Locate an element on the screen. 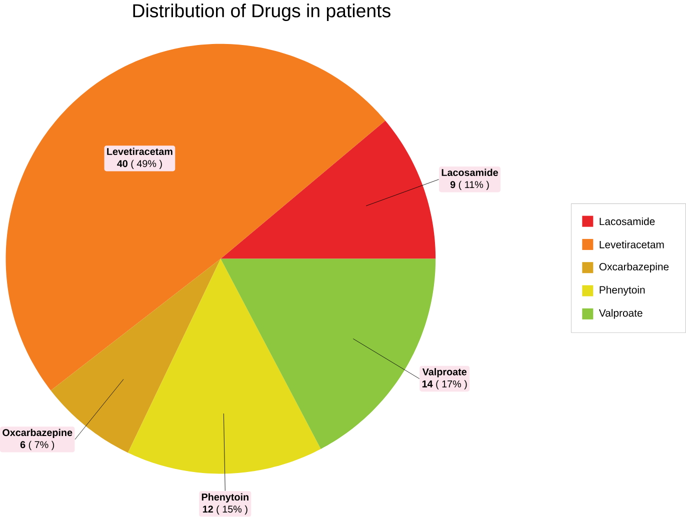  data-label: 40 ( 49% ) is located at coordinates (139, 165).